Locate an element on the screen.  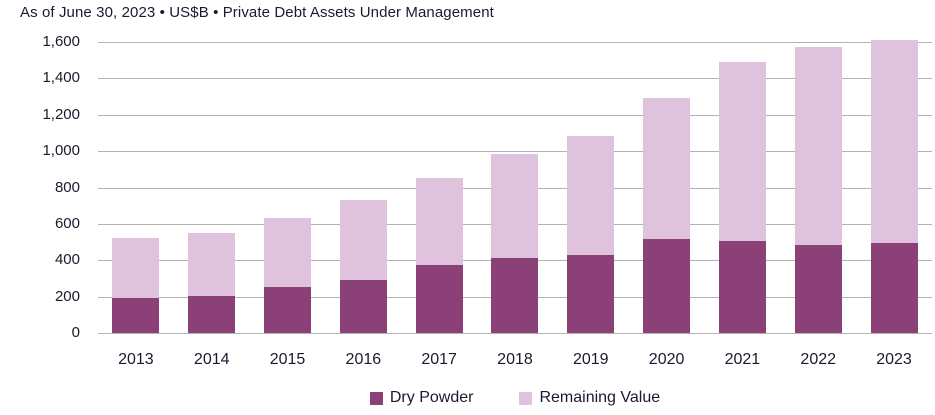
y-tick-label: 400 is located at coordinates (67, 259).